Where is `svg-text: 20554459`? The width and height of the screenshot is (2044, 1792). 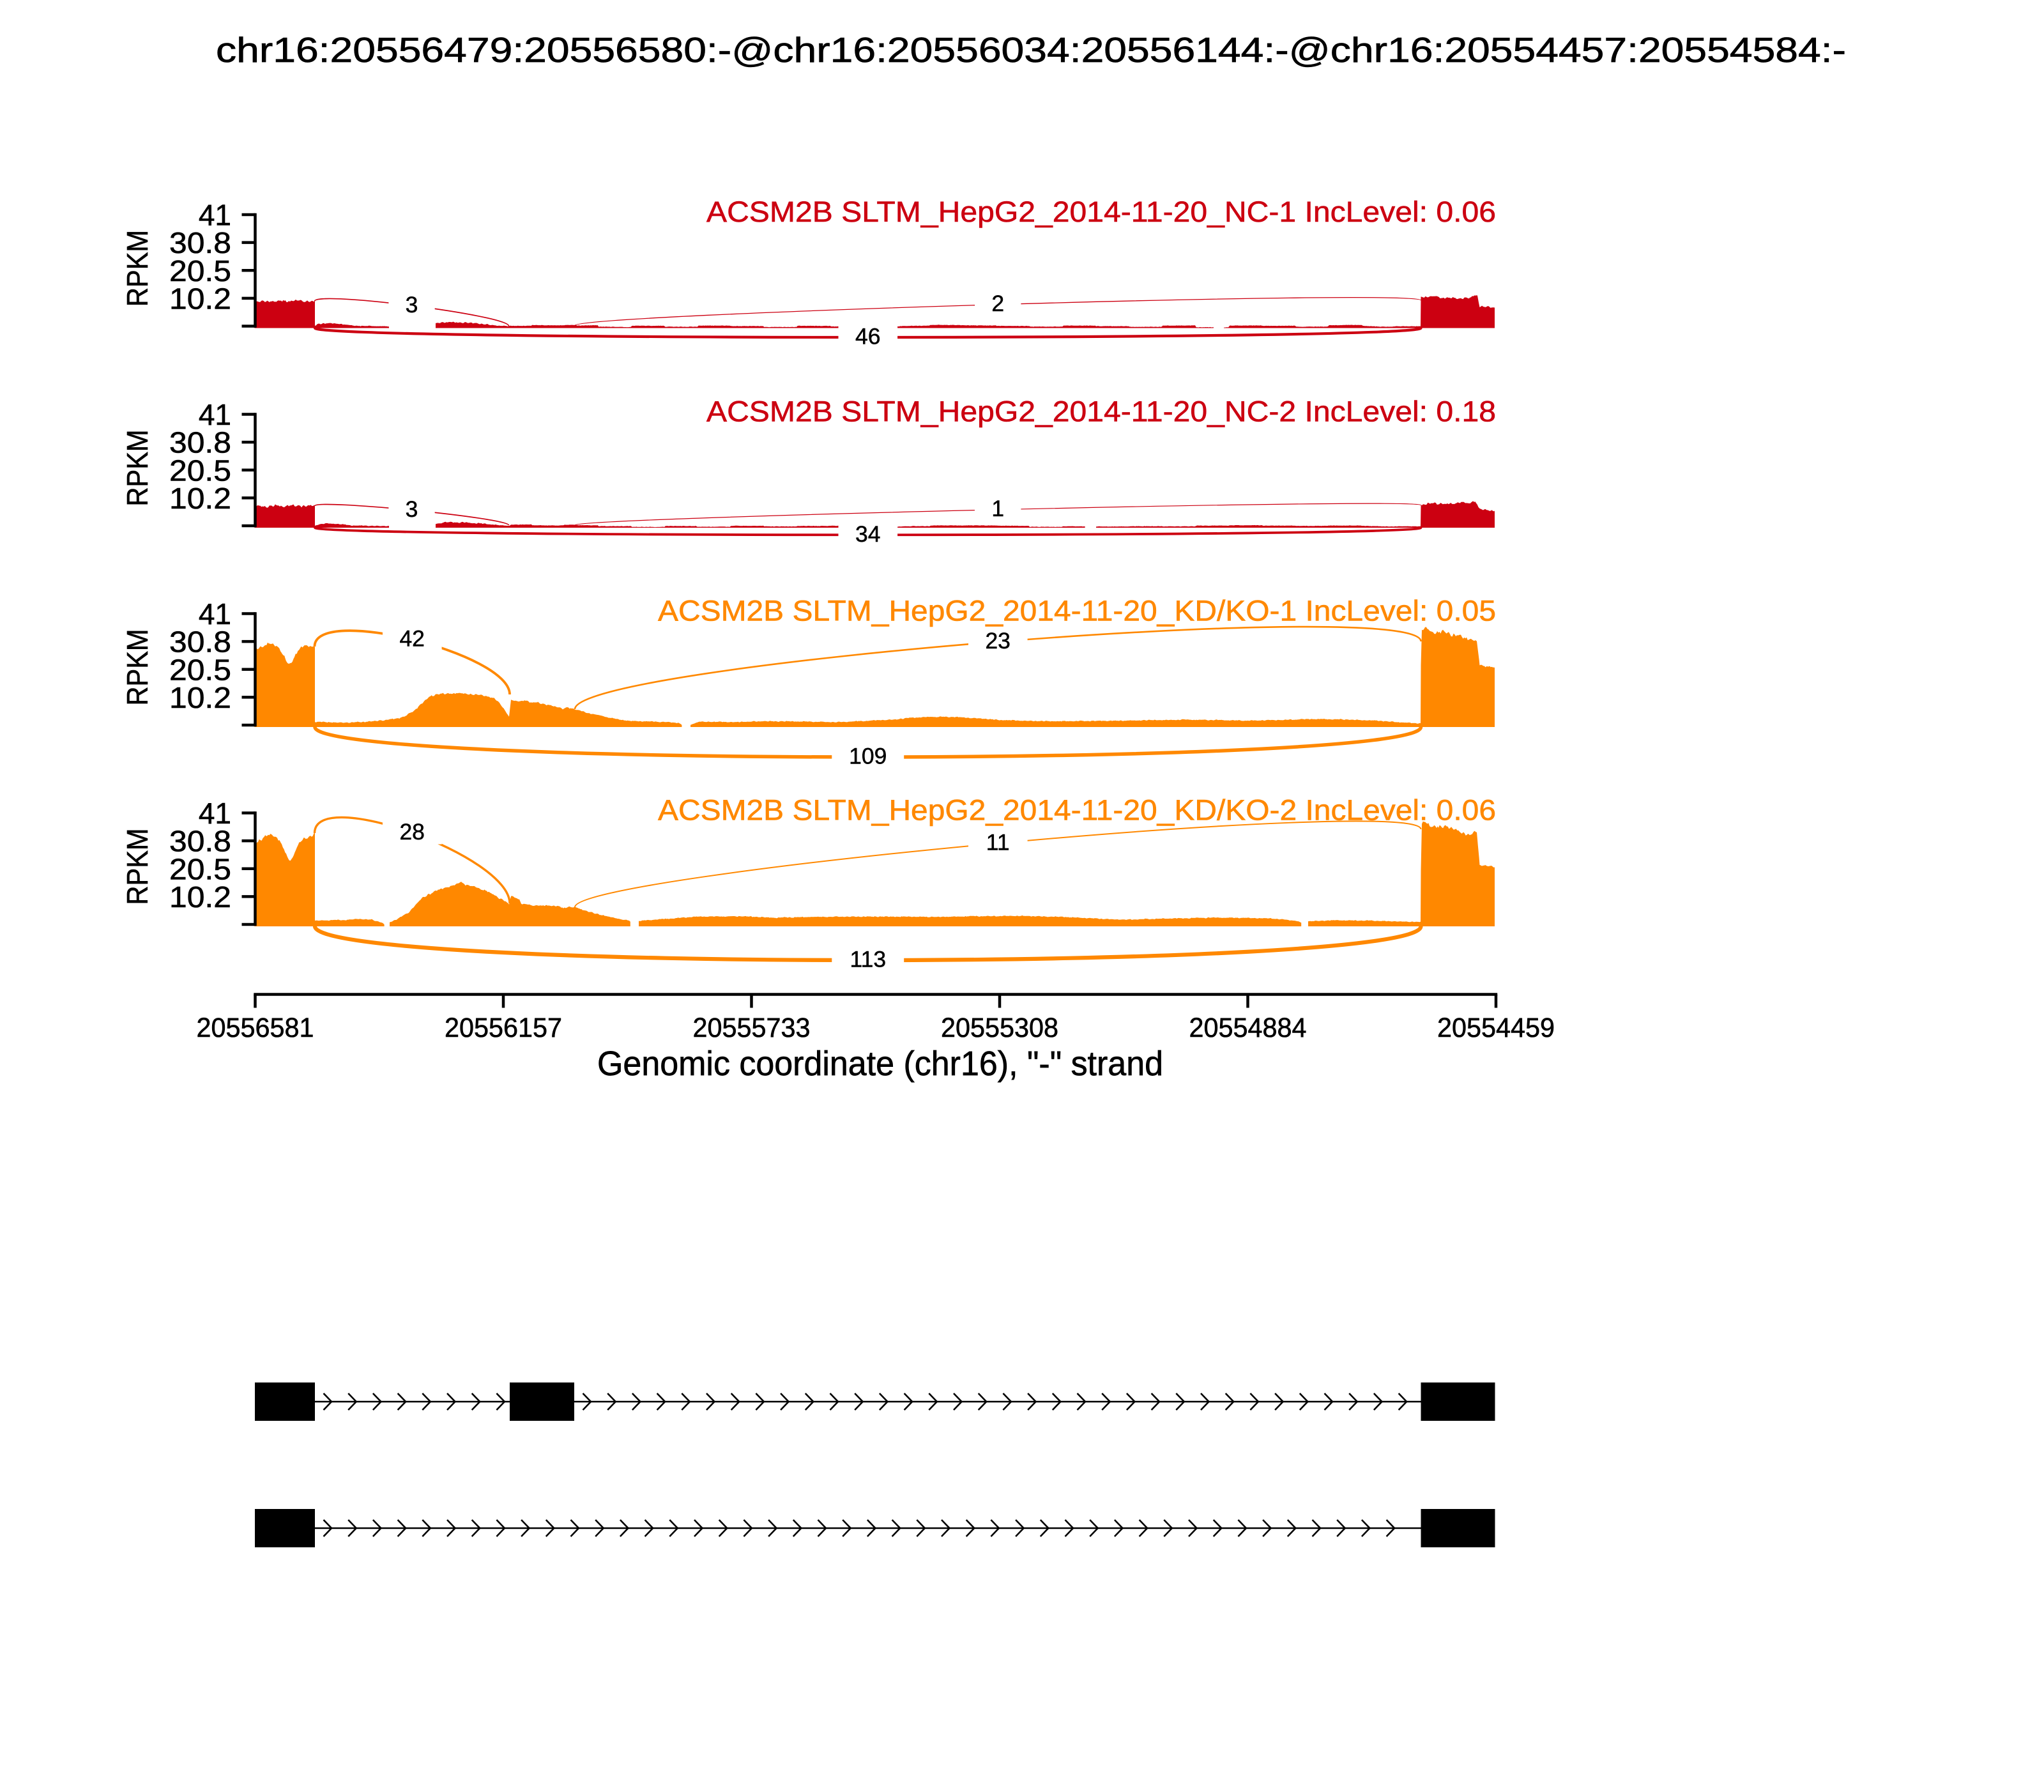
svg-text: 20554459 is located at coordinates (1496, 1028).